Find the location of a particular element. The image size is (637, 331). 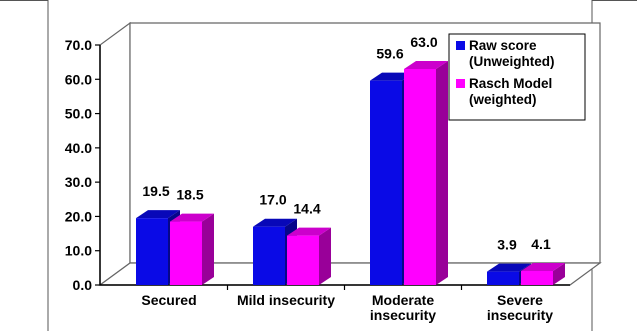

y-tick-label: 70.0 is located at coordinates (78, 45).